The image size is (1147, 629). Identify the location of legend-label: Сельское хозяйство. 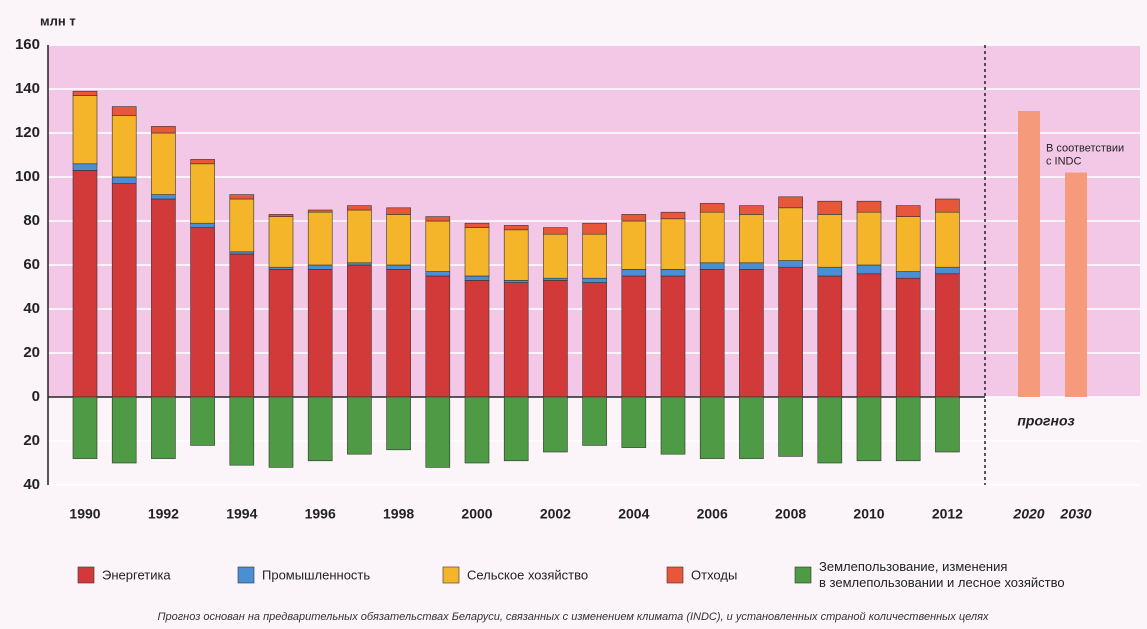
(527, 574).